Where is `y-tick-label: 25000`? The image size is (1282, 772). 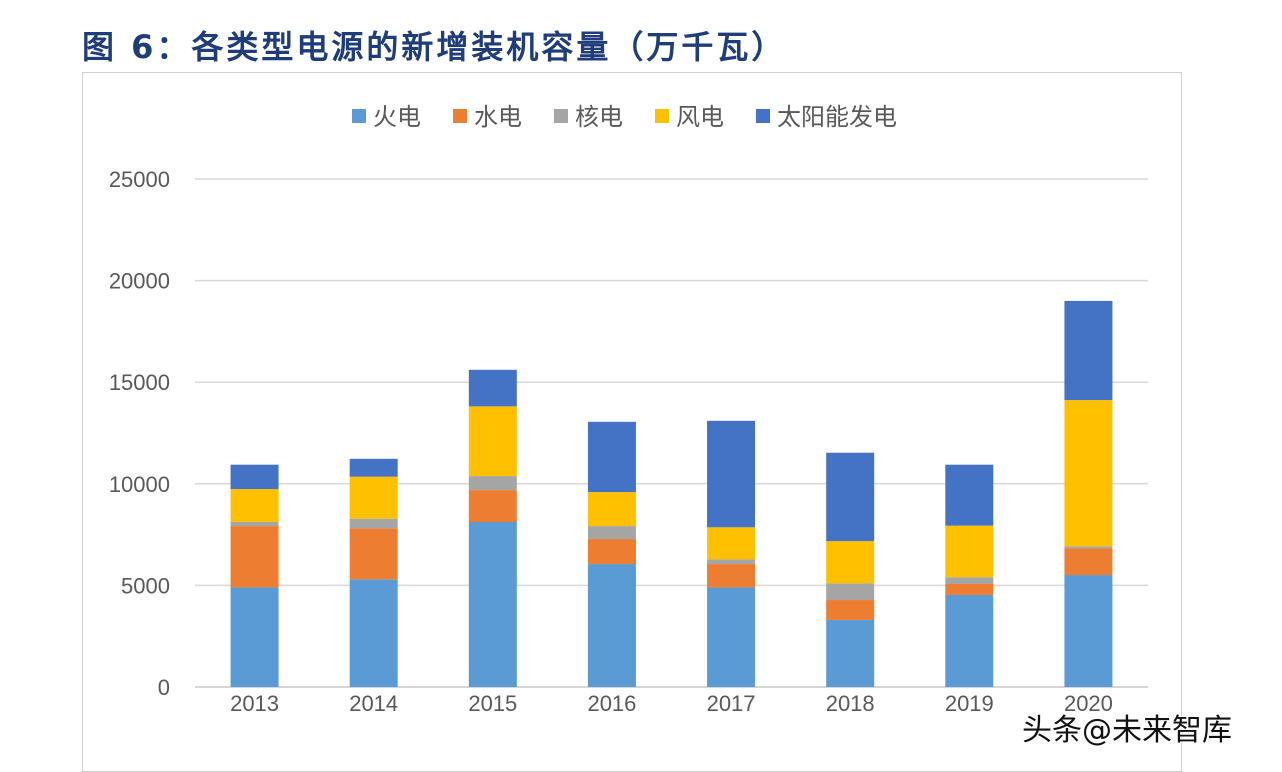
y-tick-label: 25000 is located at coordinates (139, 179).